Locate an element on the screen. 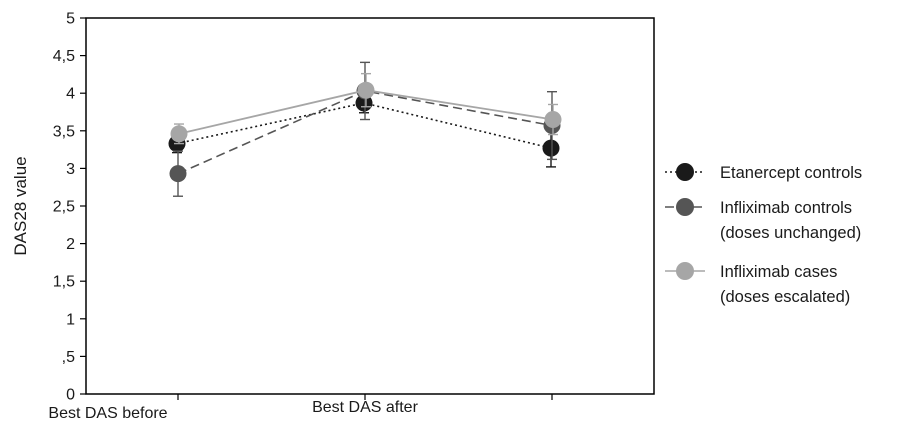  legend-label: Etanercept controls is located at coordinates (791, 173).